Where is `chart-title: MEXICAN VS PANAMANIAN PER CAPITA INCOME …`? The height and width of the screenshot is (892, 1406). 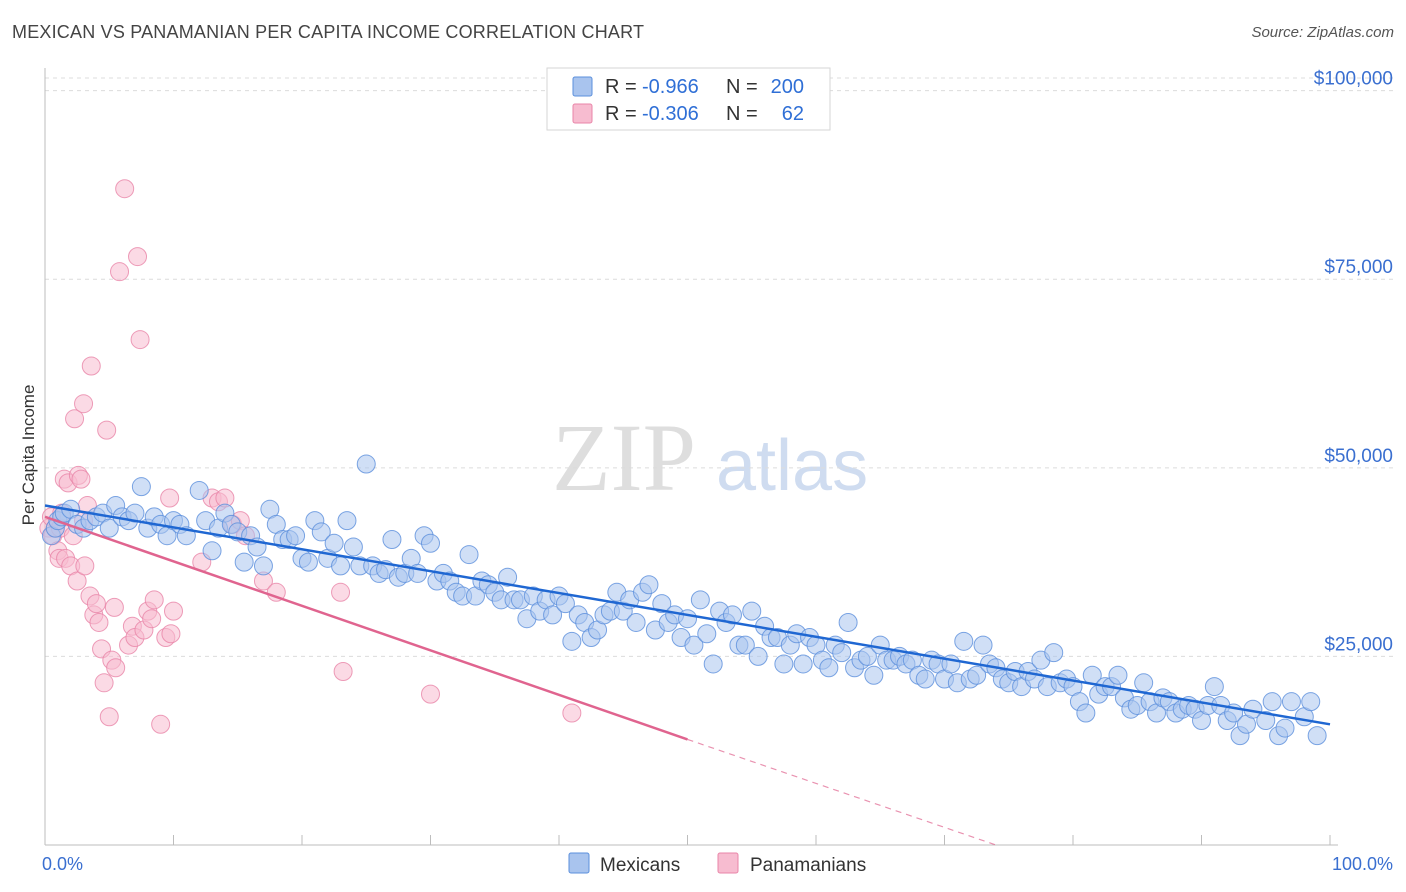 chart-title: MEXICAN VS PANAMANIAN PER CAPITA INCOME … is located at coordinates (328, 32).